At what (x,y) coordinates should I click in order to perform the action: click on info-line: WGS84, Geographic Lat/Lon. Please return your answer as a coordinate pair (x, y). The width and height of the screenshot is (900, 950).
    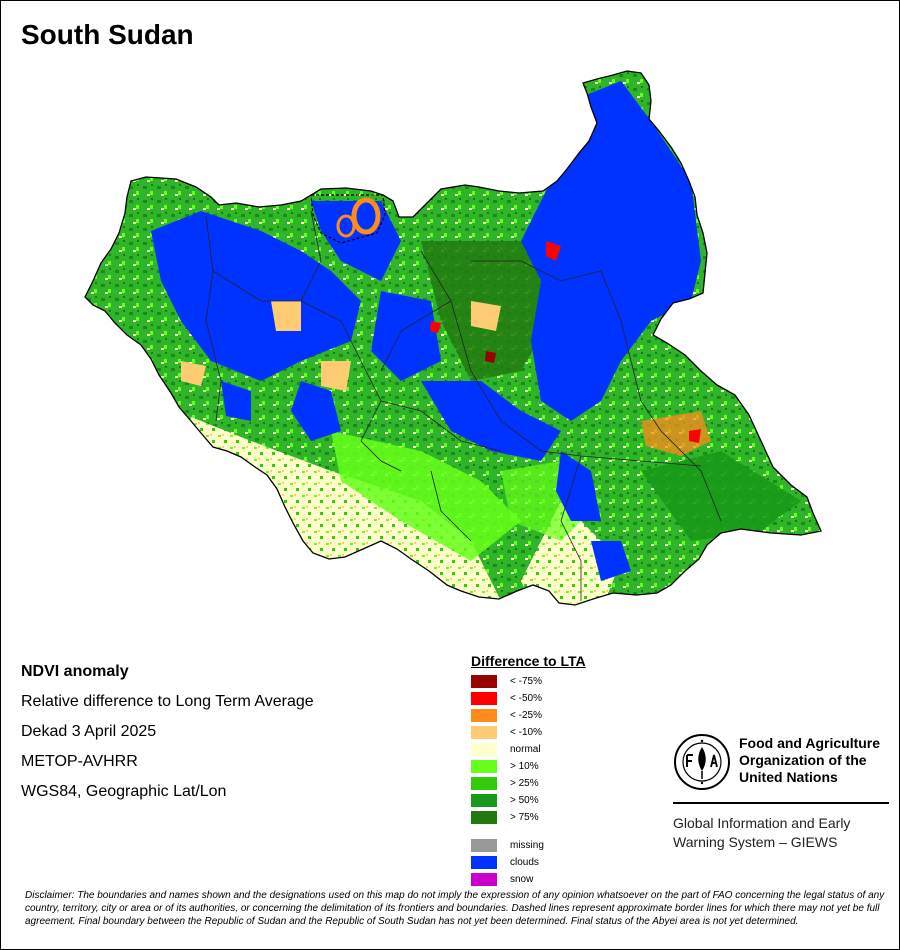
    Looking at the image, I should click on (124, 791).